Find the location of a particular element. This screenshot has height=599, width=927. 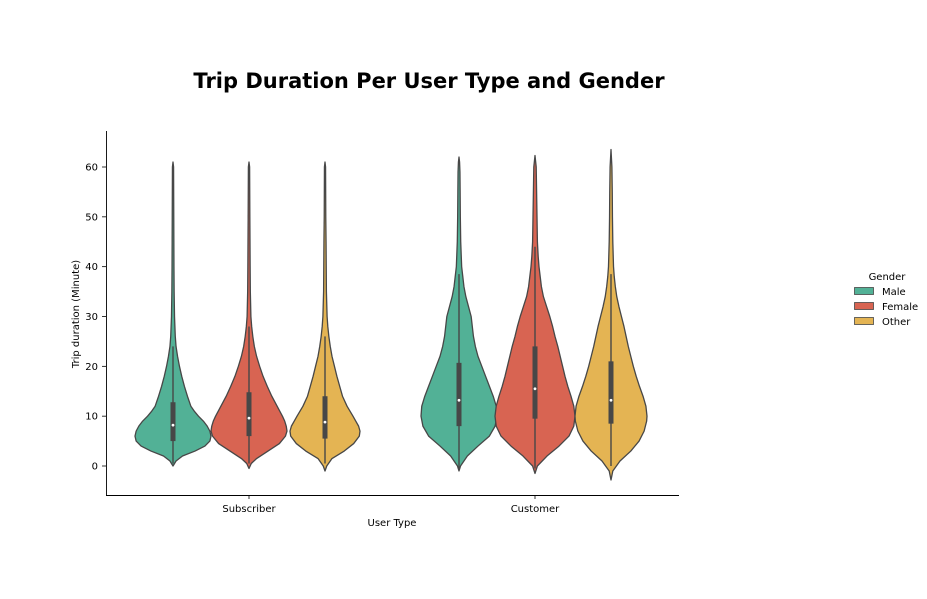

violin-other-customer is located at coordinates (611, 314).